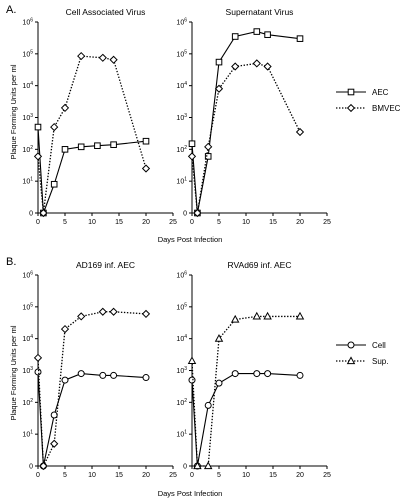 Image resolution: width=400 pixels, height=502 pixels. Describe the element at coordinates (105, 265) in the screenshot. I see `chart-title: AD169 inf. AEC` at that location.